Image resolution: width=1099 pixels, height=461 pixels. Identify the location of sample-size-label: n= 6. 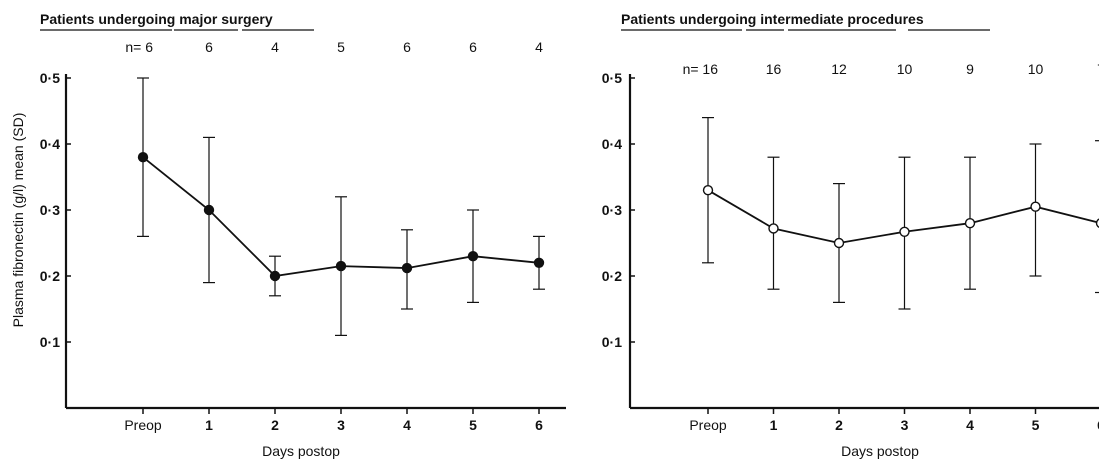
(139, 47).